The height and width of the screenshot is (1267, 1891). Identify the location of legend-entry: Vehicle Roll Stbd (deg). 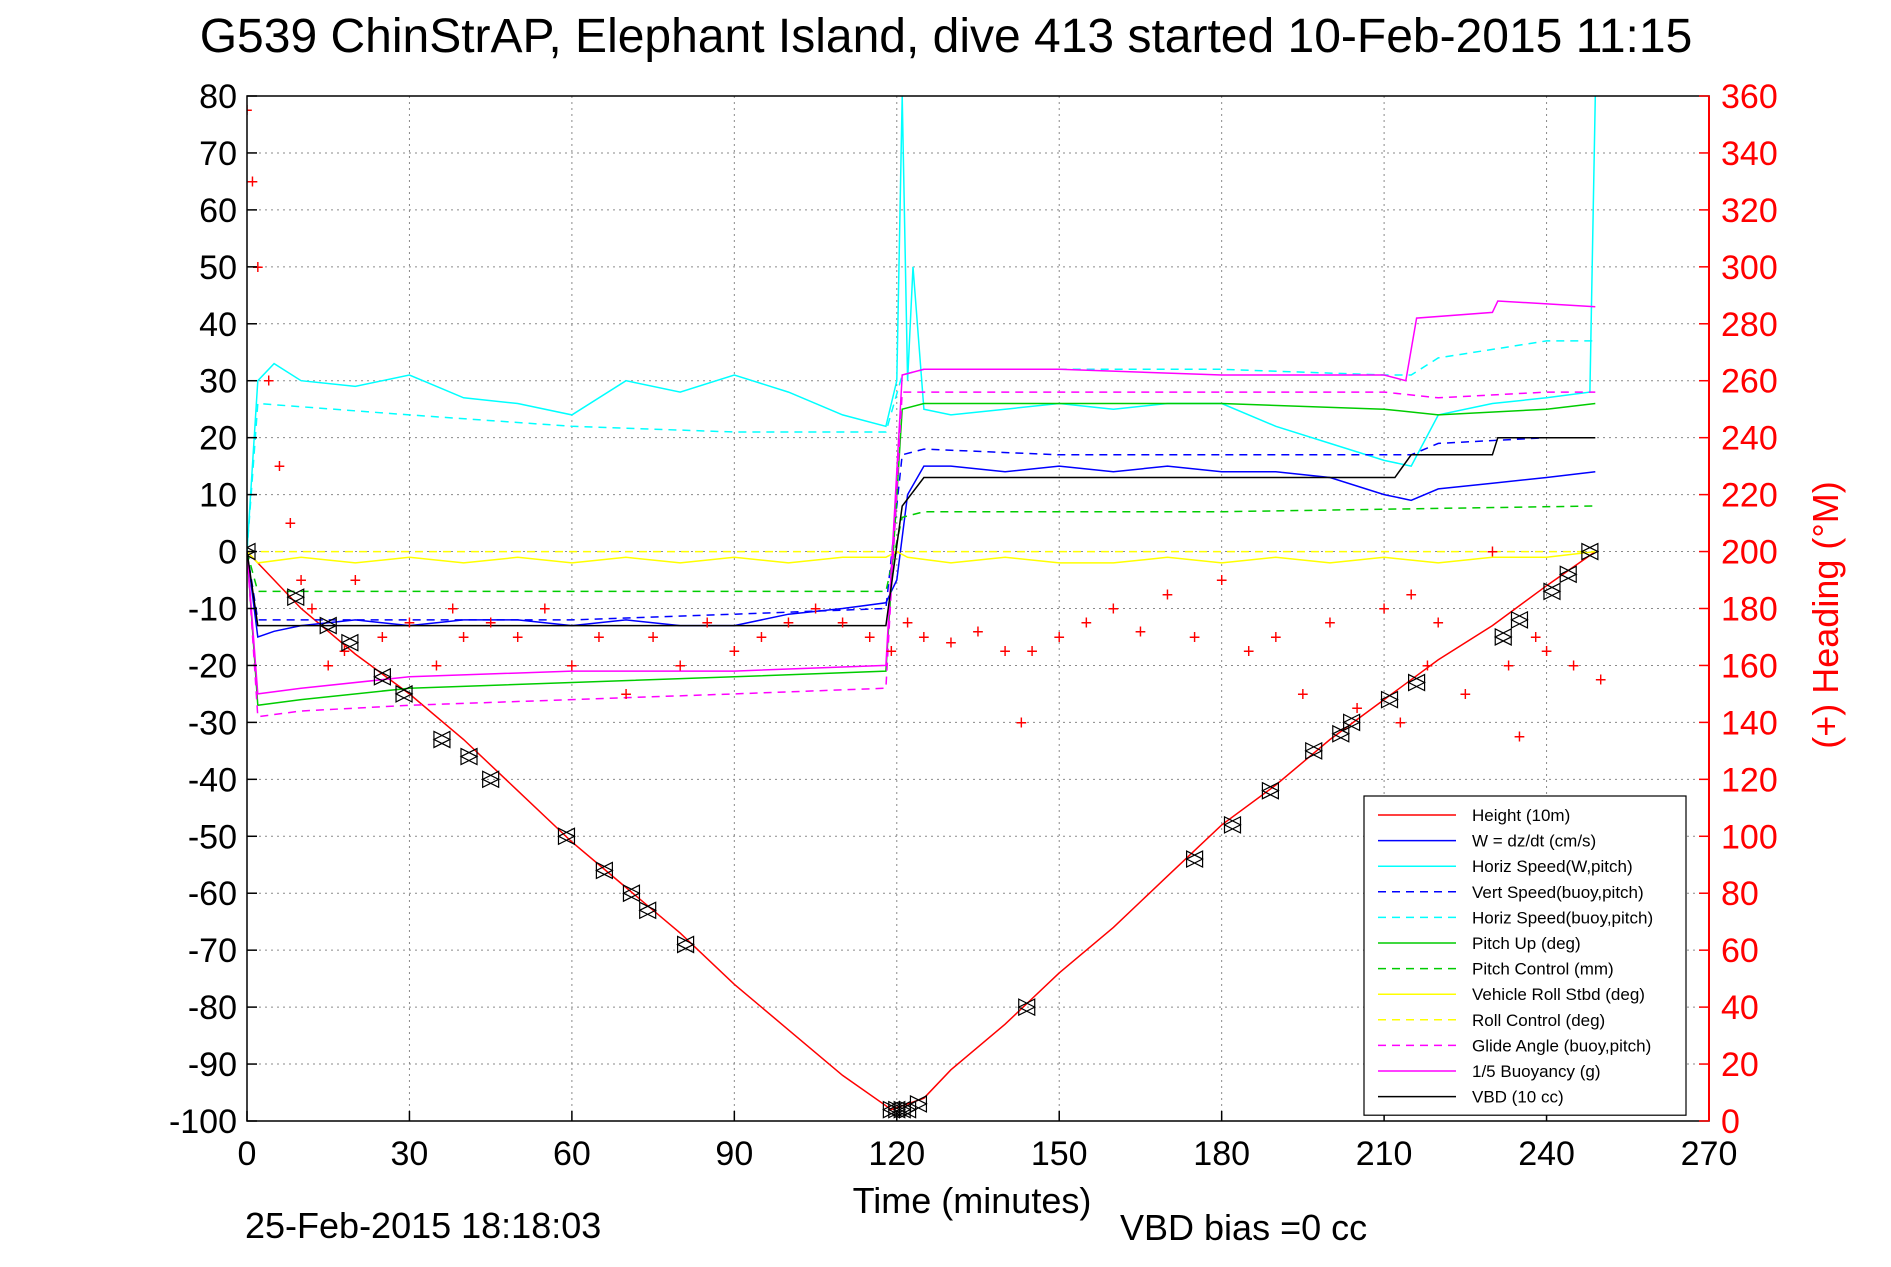
(1558, 994).